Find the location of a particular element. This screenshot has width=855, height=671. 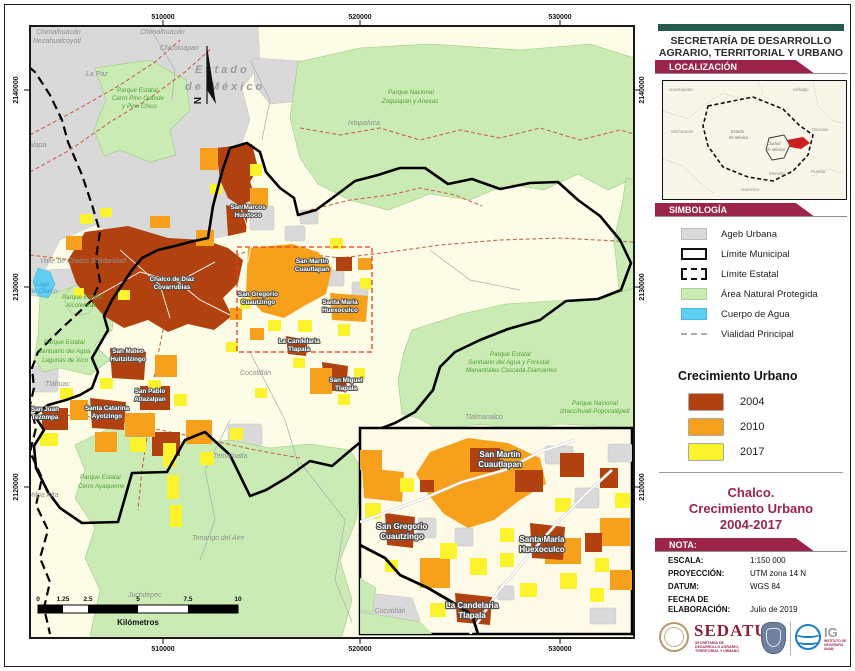

label-sangregorio-2: Cuautzingo is located at coordinates (258, 302).